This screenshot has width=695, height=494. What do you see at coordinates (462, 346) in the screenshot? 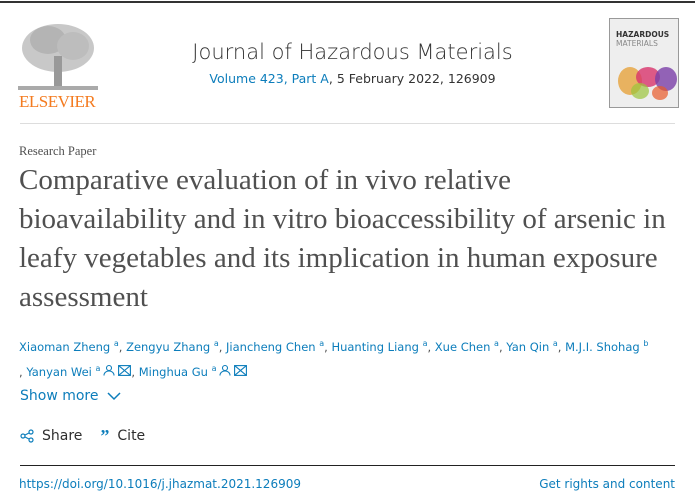
I see `author-name: Xue Chen` at bounding box center [462, 346].